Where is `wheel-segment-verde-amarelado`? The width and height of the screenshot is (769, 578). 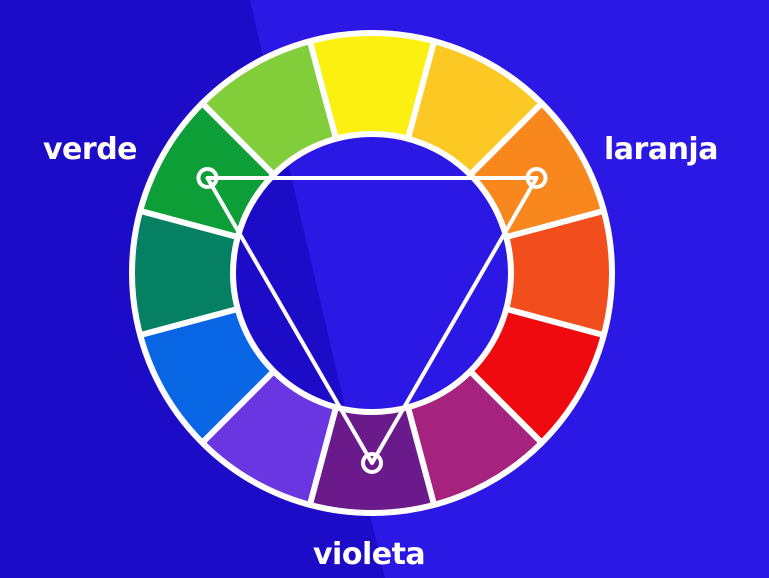
wheel-segment-verde-amarelado is located at coordinates (269, 108).